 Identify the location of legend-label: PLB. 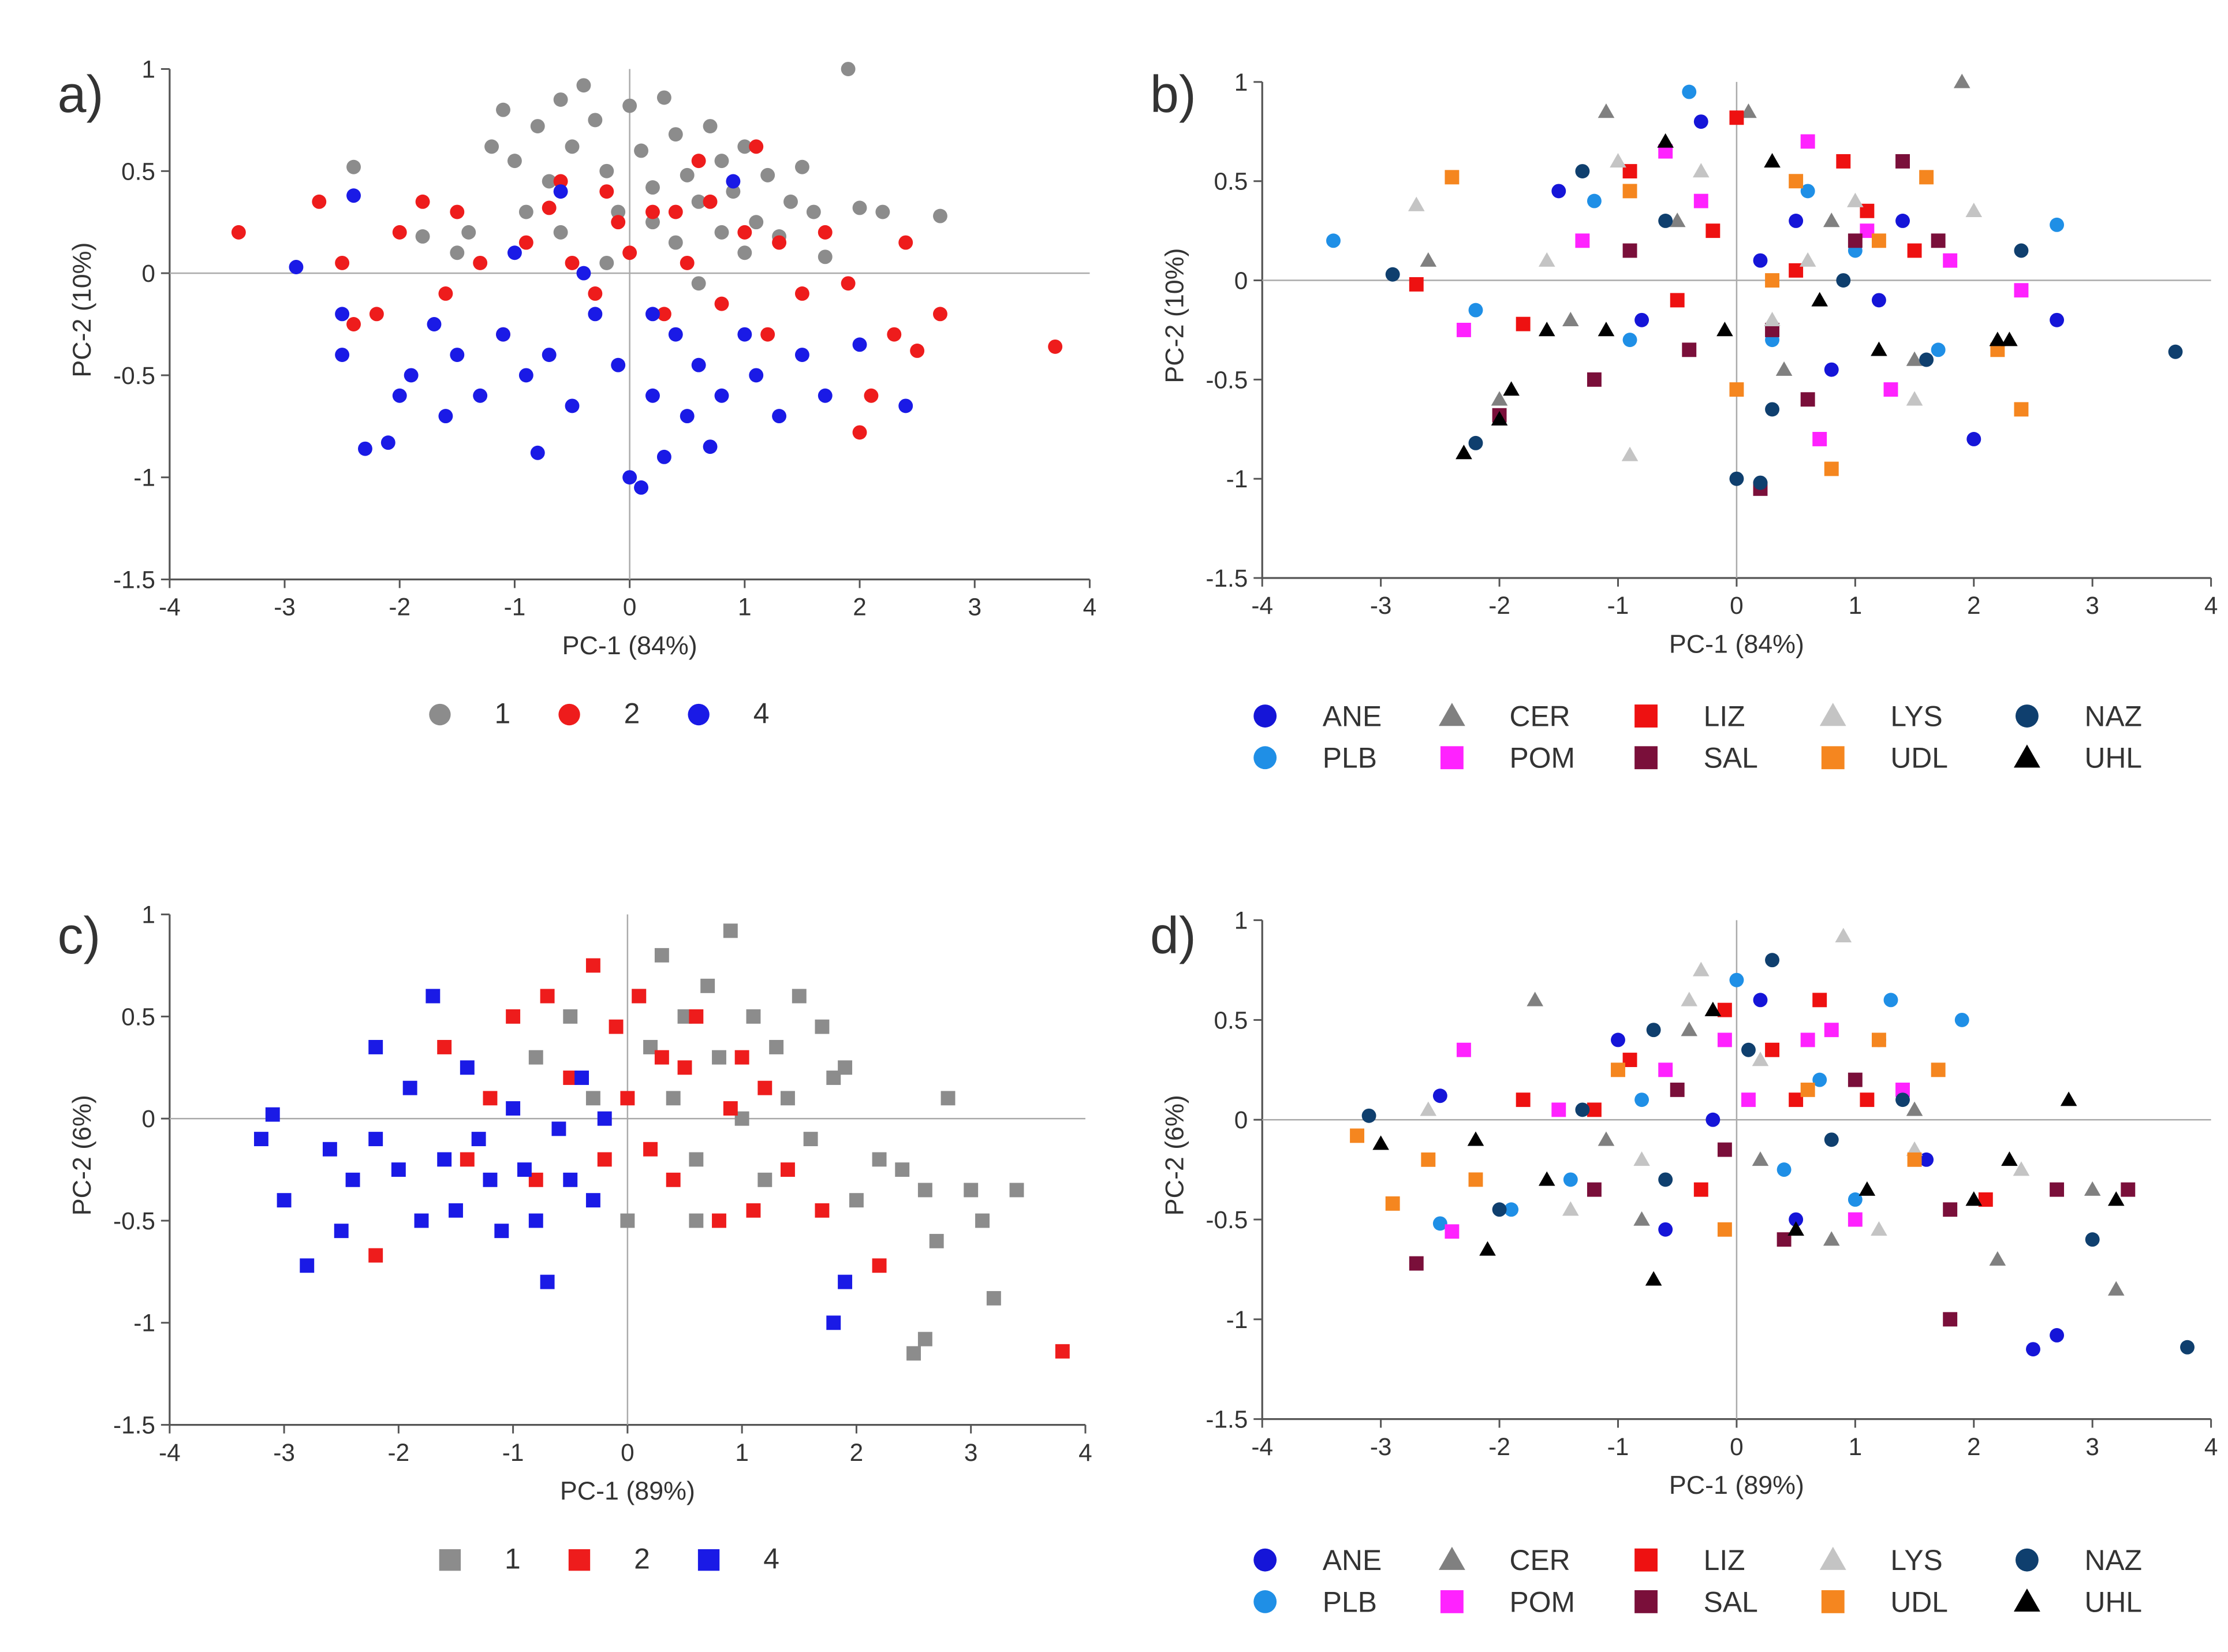
(1350, 1602).